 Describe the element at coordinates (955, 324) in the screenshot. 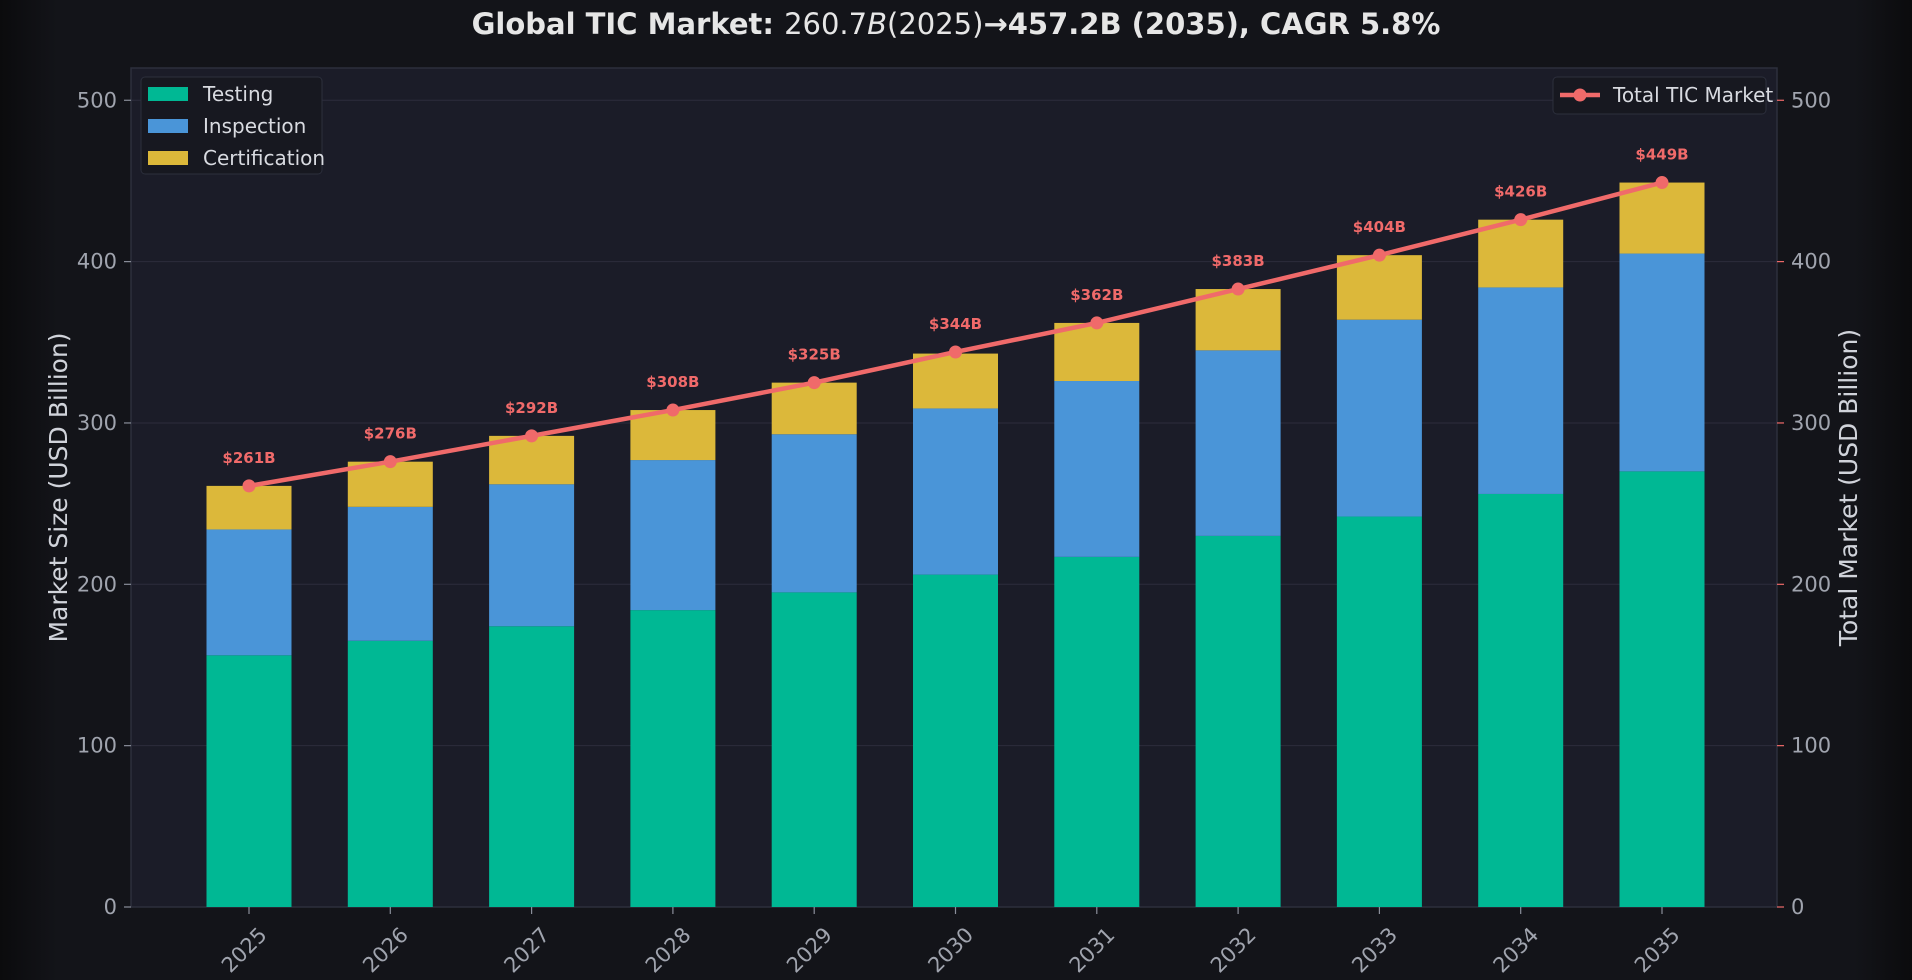

I see `value-label-2030: $344B` at that location.